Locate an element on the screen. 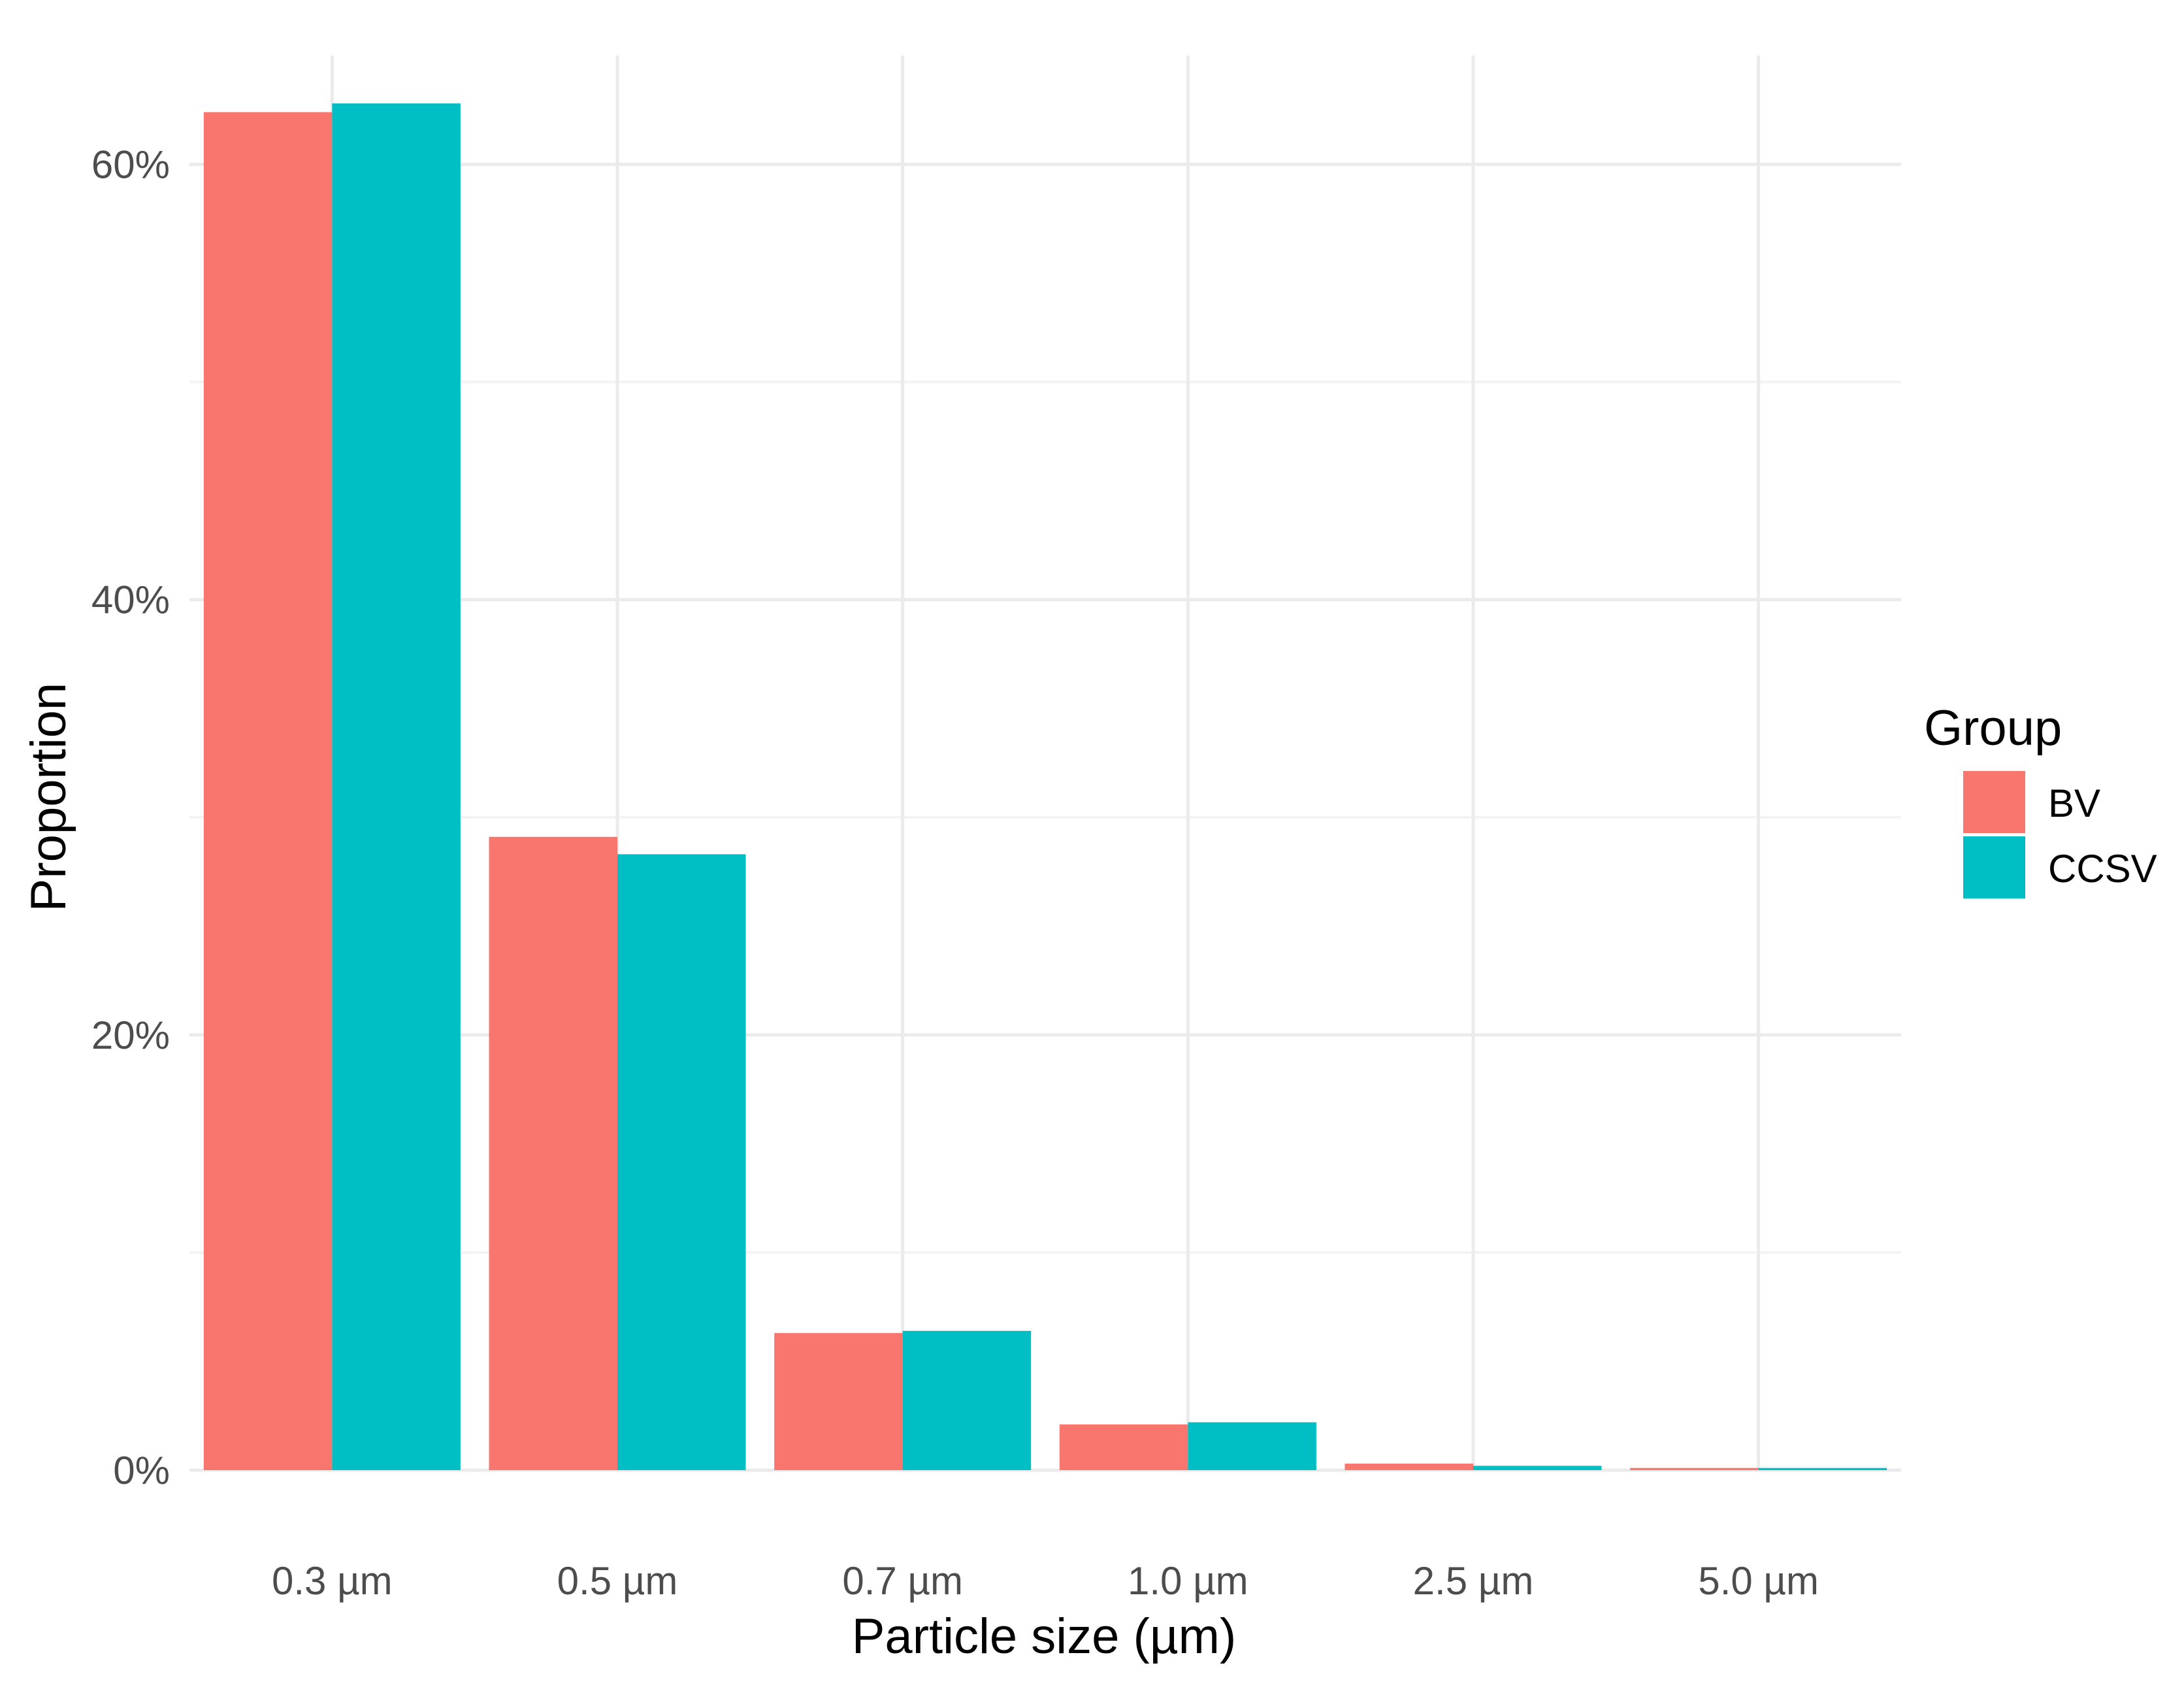  x-axis-title: Particle size (µm) is located at coordinates (1044, 1636).